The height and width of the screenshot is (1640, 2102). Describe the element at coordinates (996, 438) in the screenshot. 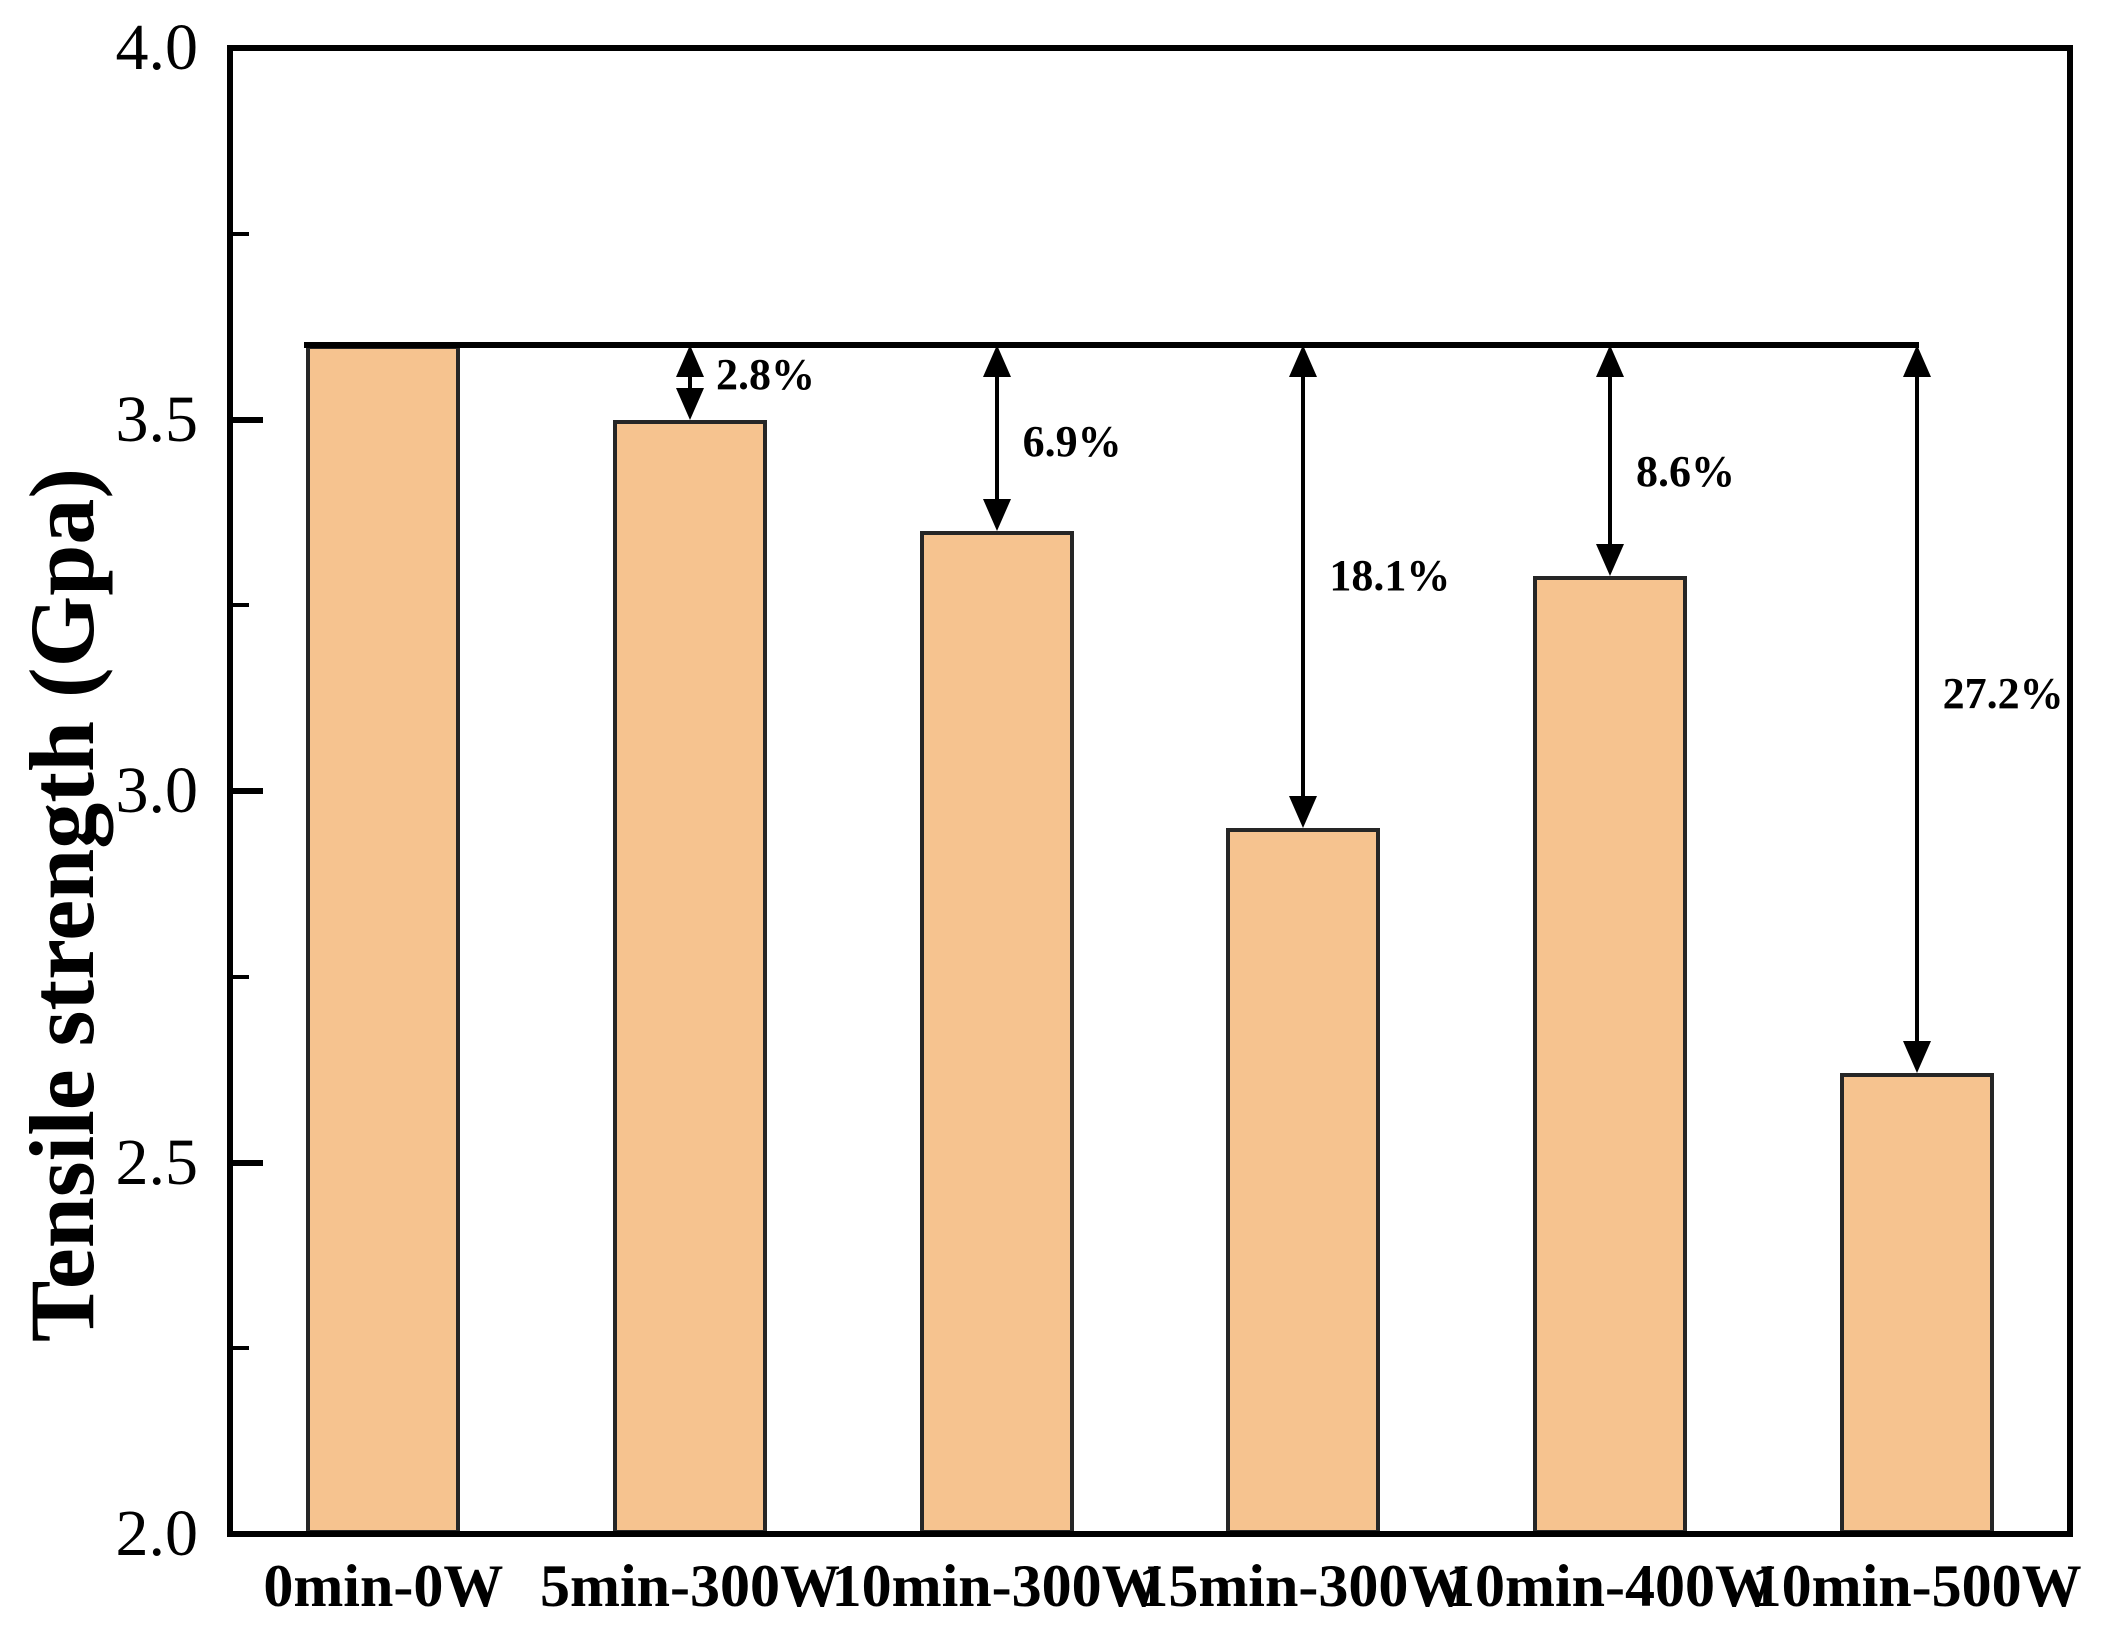

I see `annotation-arrow-shaft-6.9%` at that location.